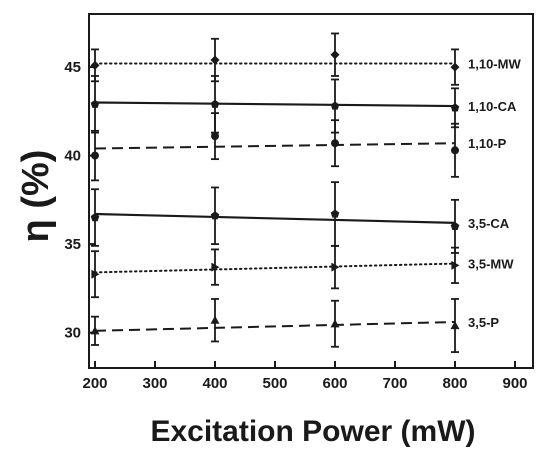 This screenshot has width=550, height=456. I want to click on series-label: 3,5-MW, so click(491, 264).